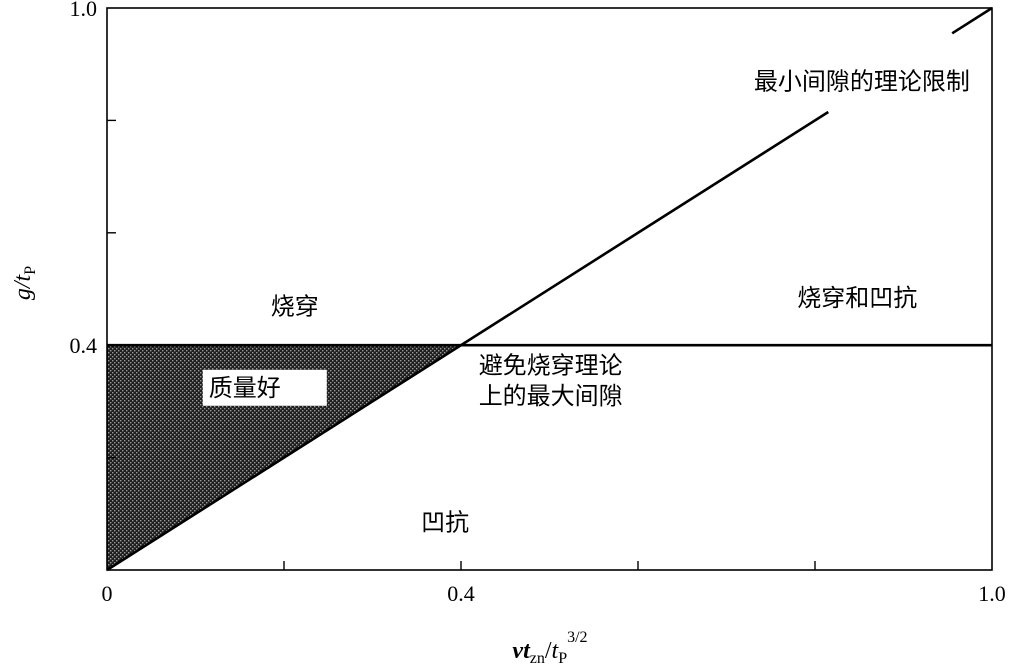 The height and width of the screenshot is (665, 1014). What do you see at coordinates (461, 593) in the screenshot?
I see `x-tick-label: 0.4` at bounding box center [461, 593].